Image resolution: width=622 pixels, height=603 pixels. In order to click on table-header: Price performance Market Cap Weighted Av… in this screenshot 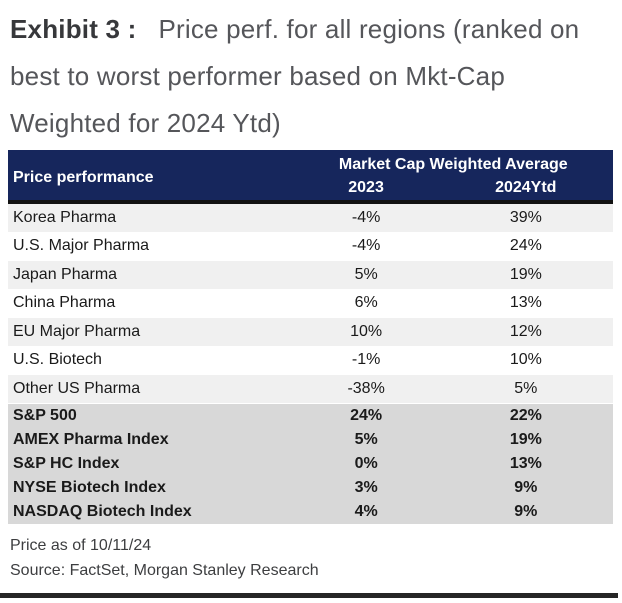, I will do `click(310, 175)`.